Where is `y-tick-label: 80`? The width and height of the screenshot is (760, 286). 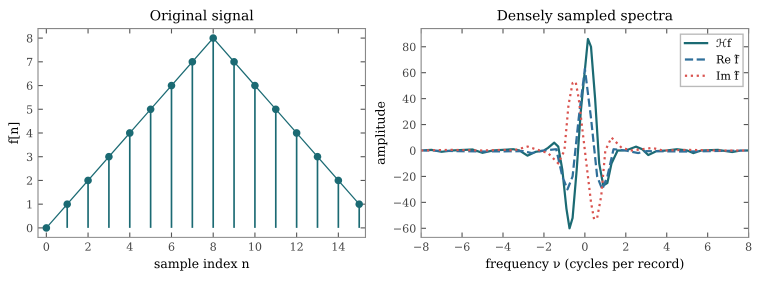 y-tick-label: 80 is located at coordinates (409, 47).